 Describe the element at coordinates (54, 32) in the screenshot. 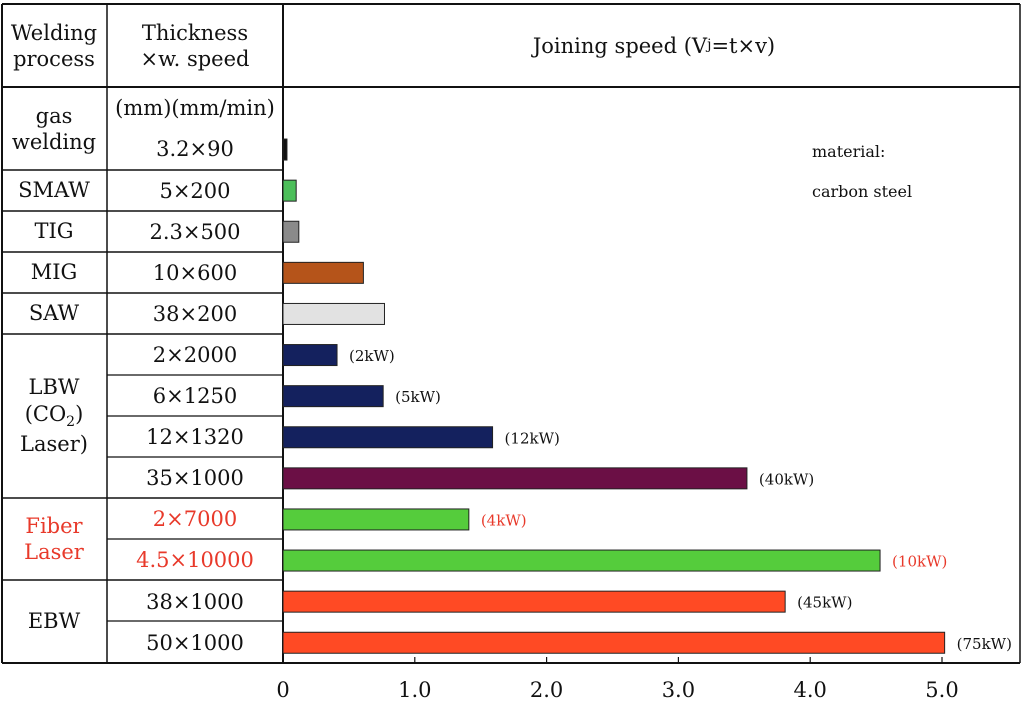

I see `header-process-line1: Welding` at that location.